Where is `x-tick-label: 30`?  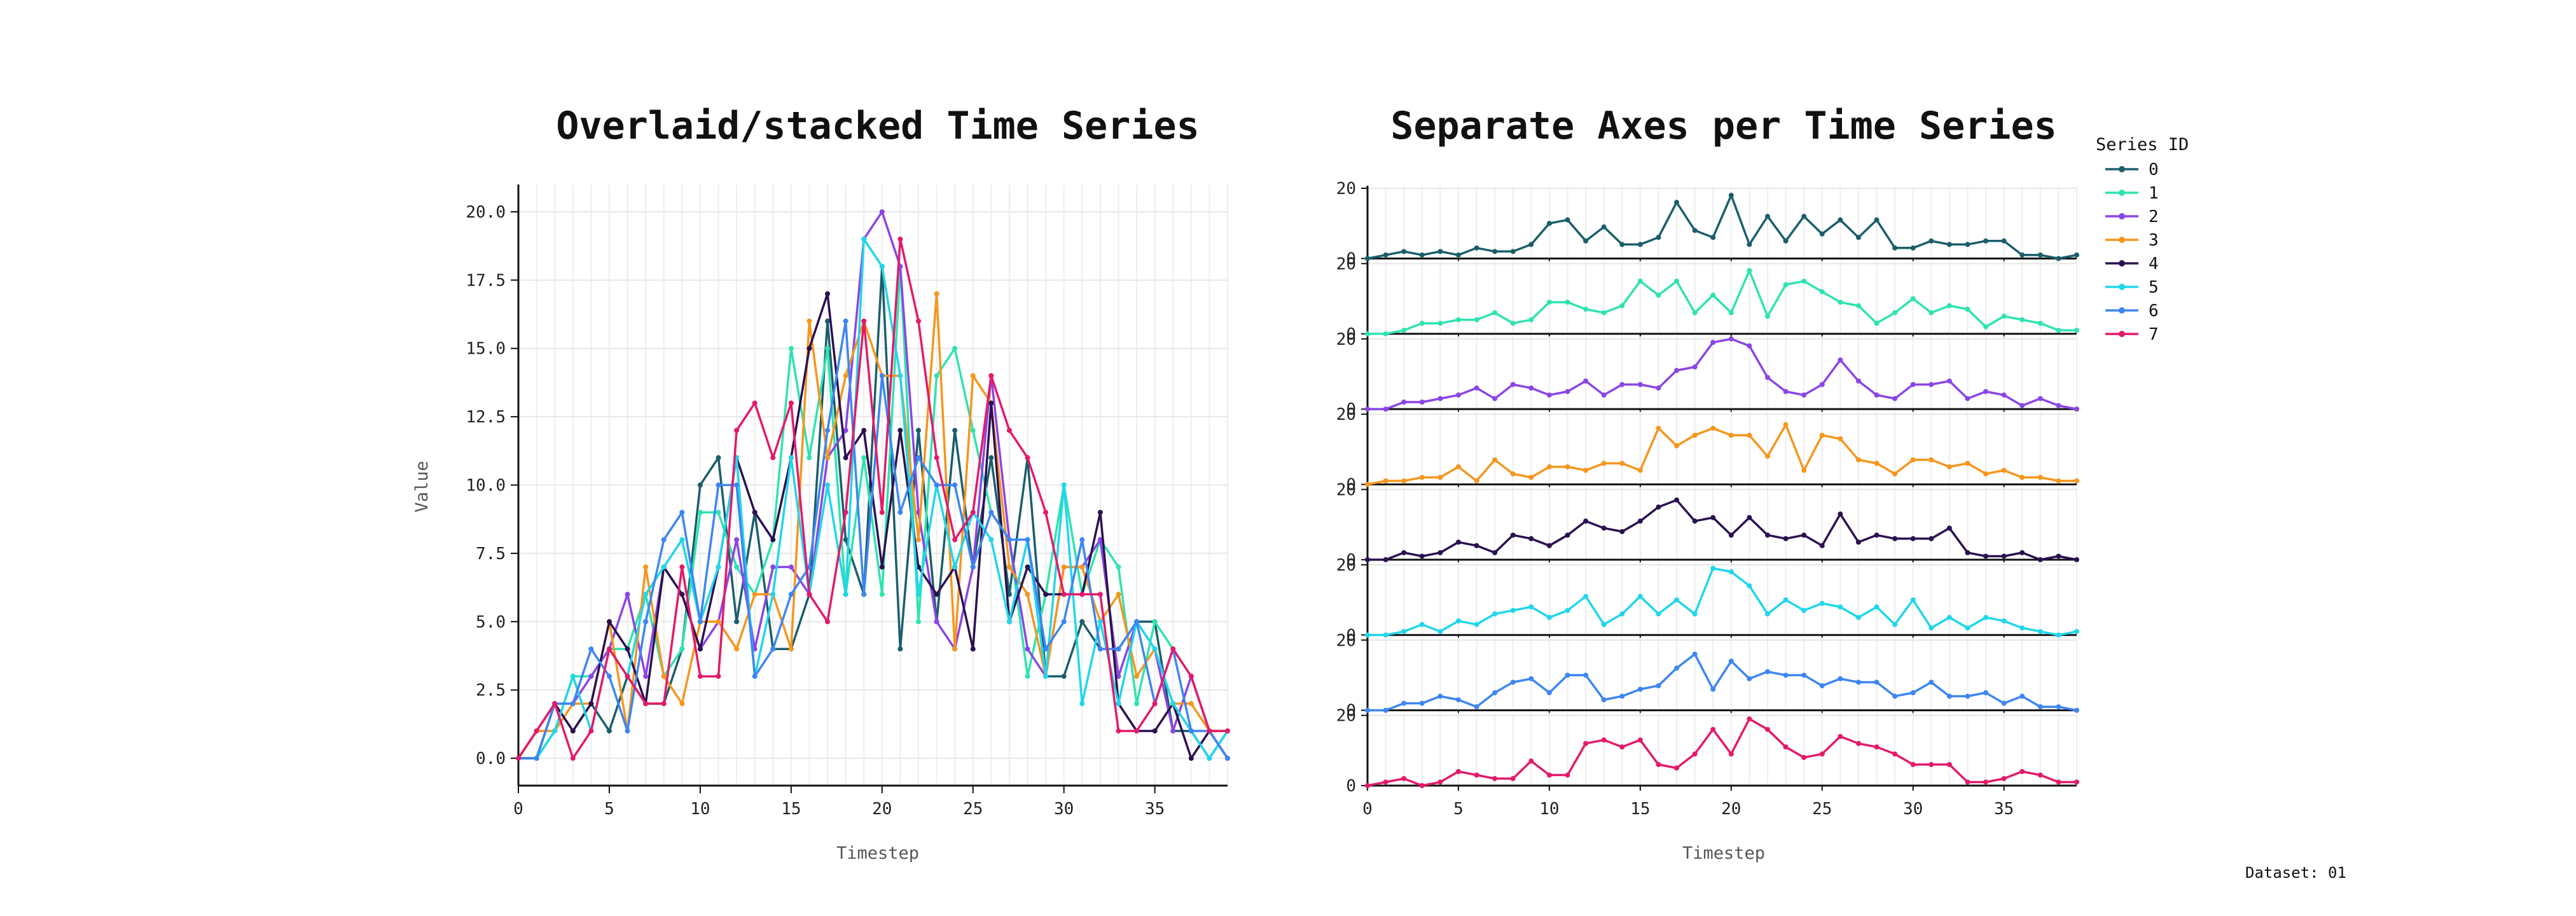
x-tick-label: 30 is located at coordinates (1913, 809).